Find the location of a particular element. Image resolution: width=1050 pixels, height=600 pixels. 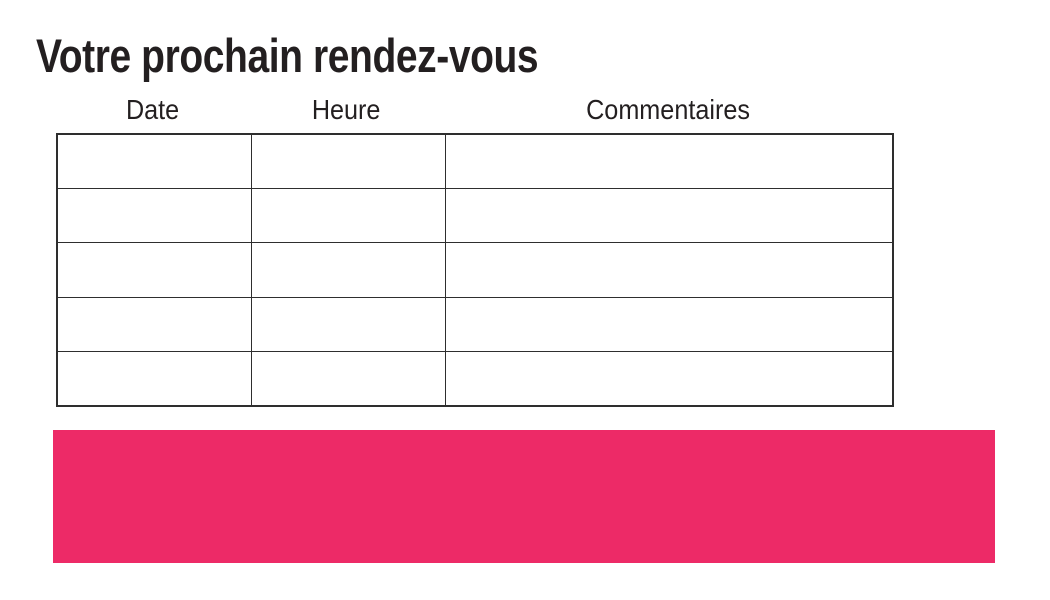

column-header-heure: Heure is located at coordinates (346, 110).